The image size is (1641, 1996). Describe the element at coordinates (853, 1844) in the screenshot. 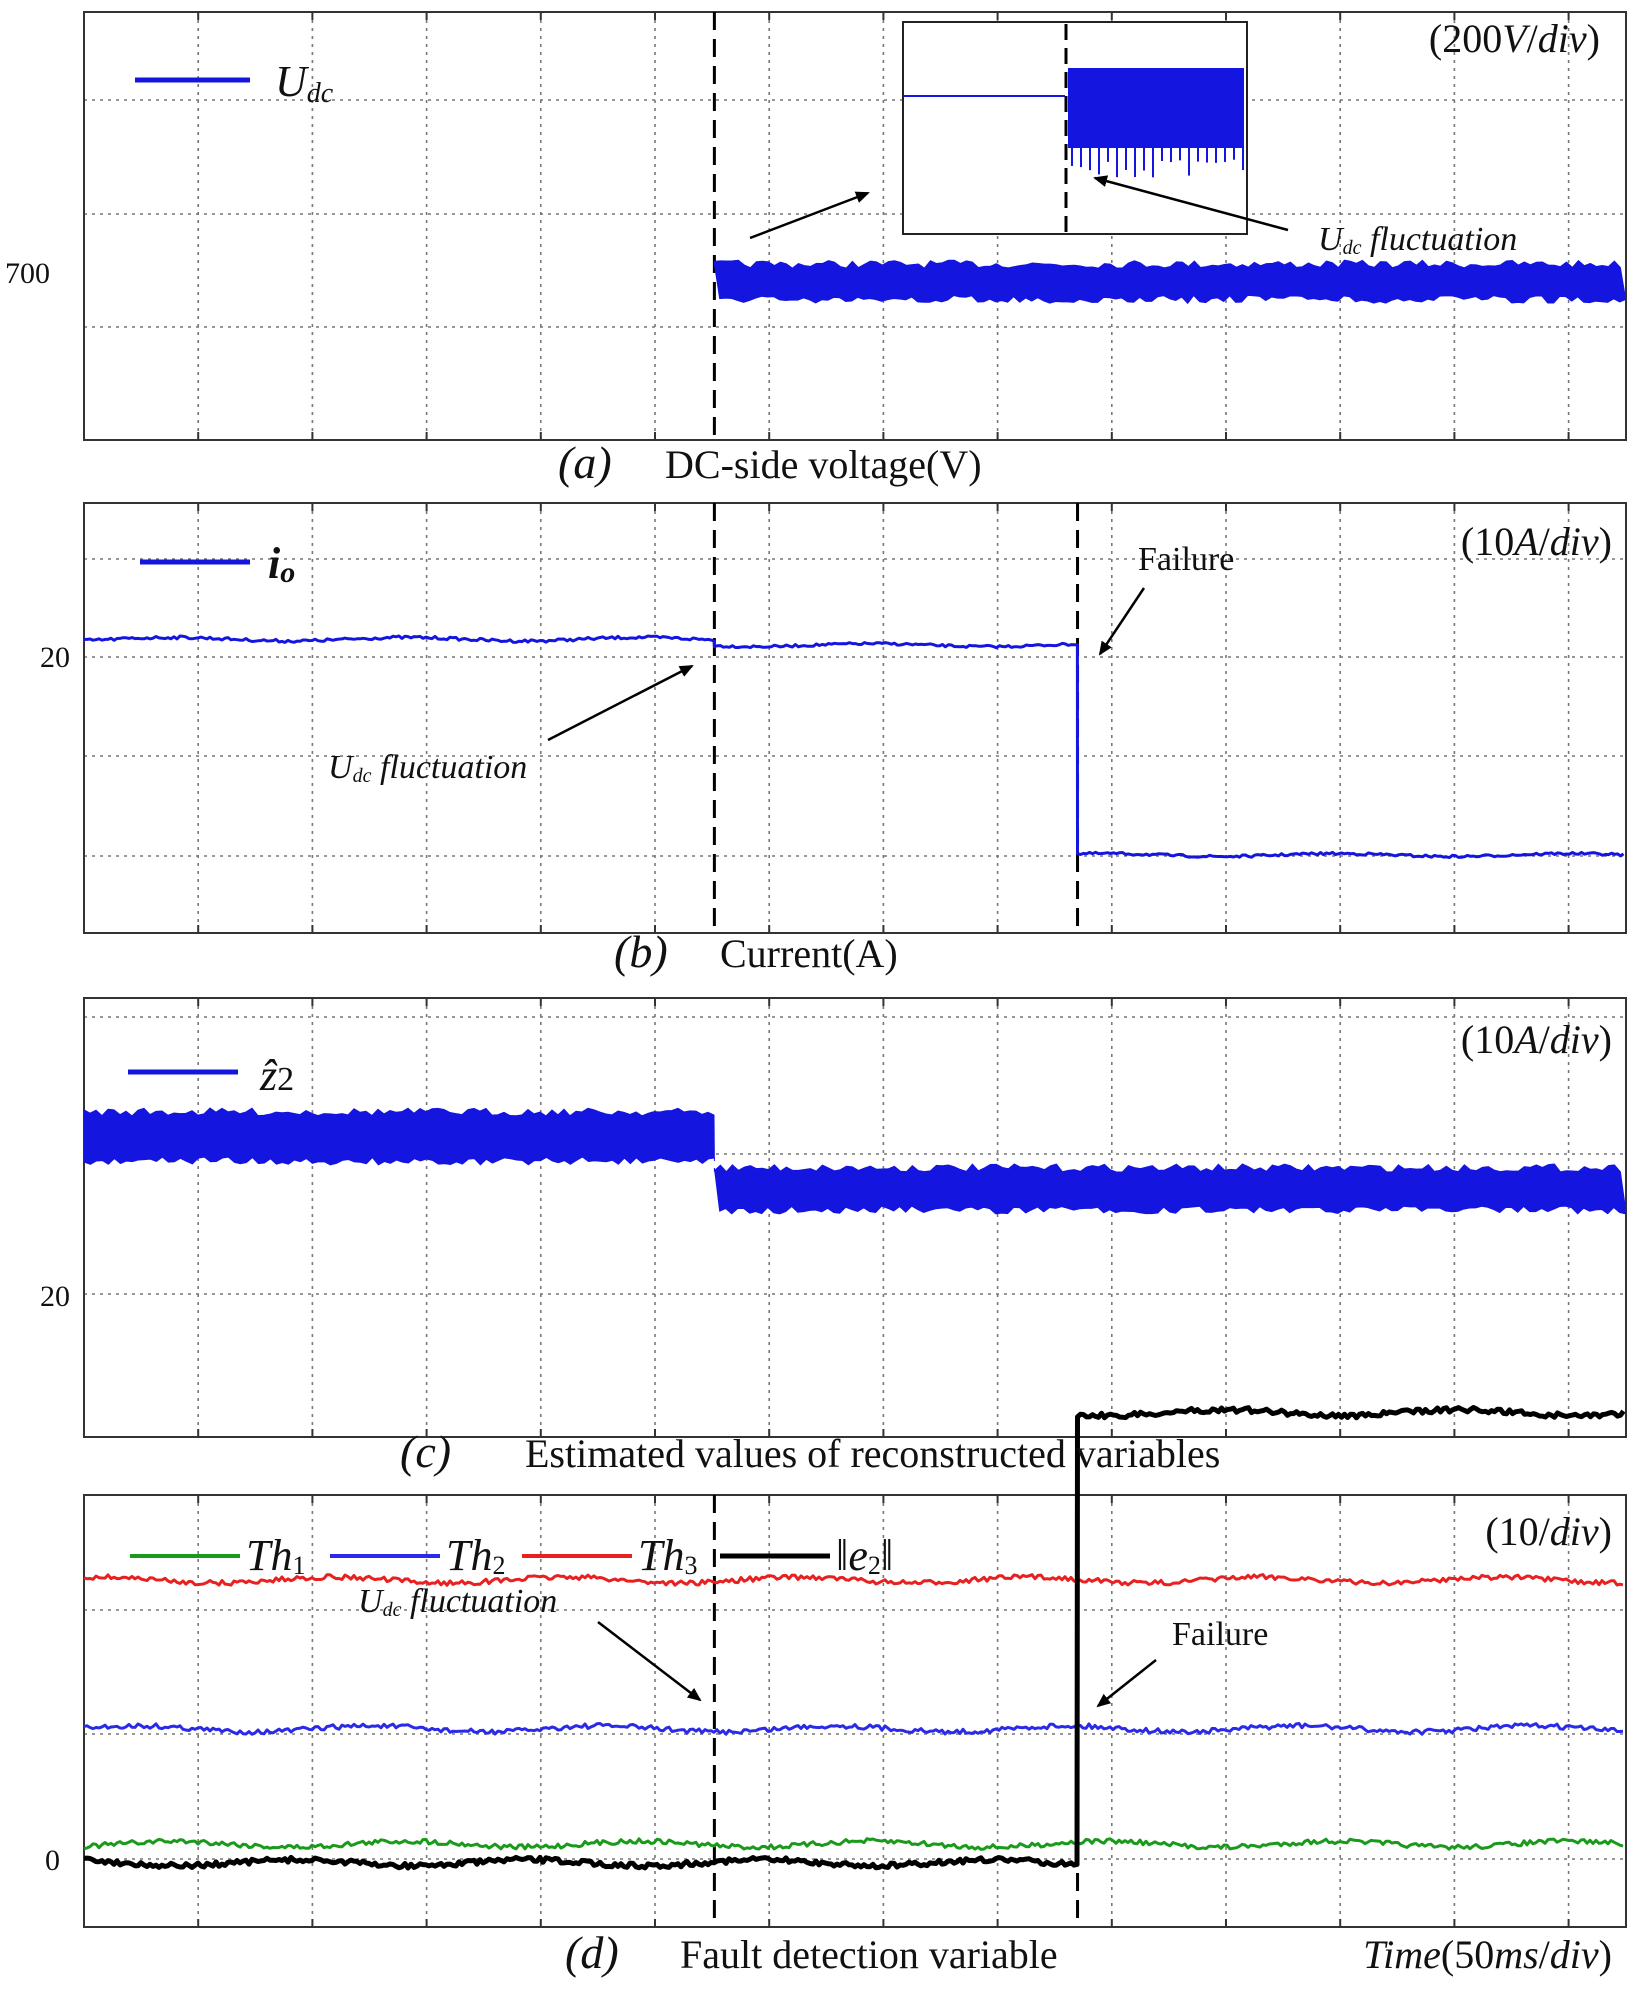

I see `trace-Th1` at that location.